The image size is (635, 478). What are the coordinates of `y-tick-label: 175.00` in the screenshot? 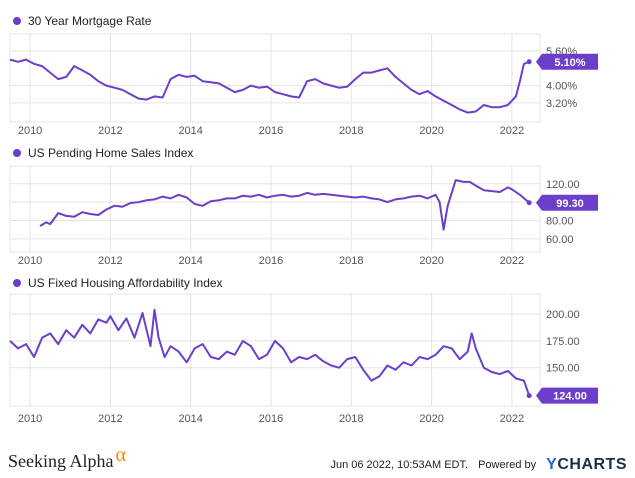 It's located at (563, 342).